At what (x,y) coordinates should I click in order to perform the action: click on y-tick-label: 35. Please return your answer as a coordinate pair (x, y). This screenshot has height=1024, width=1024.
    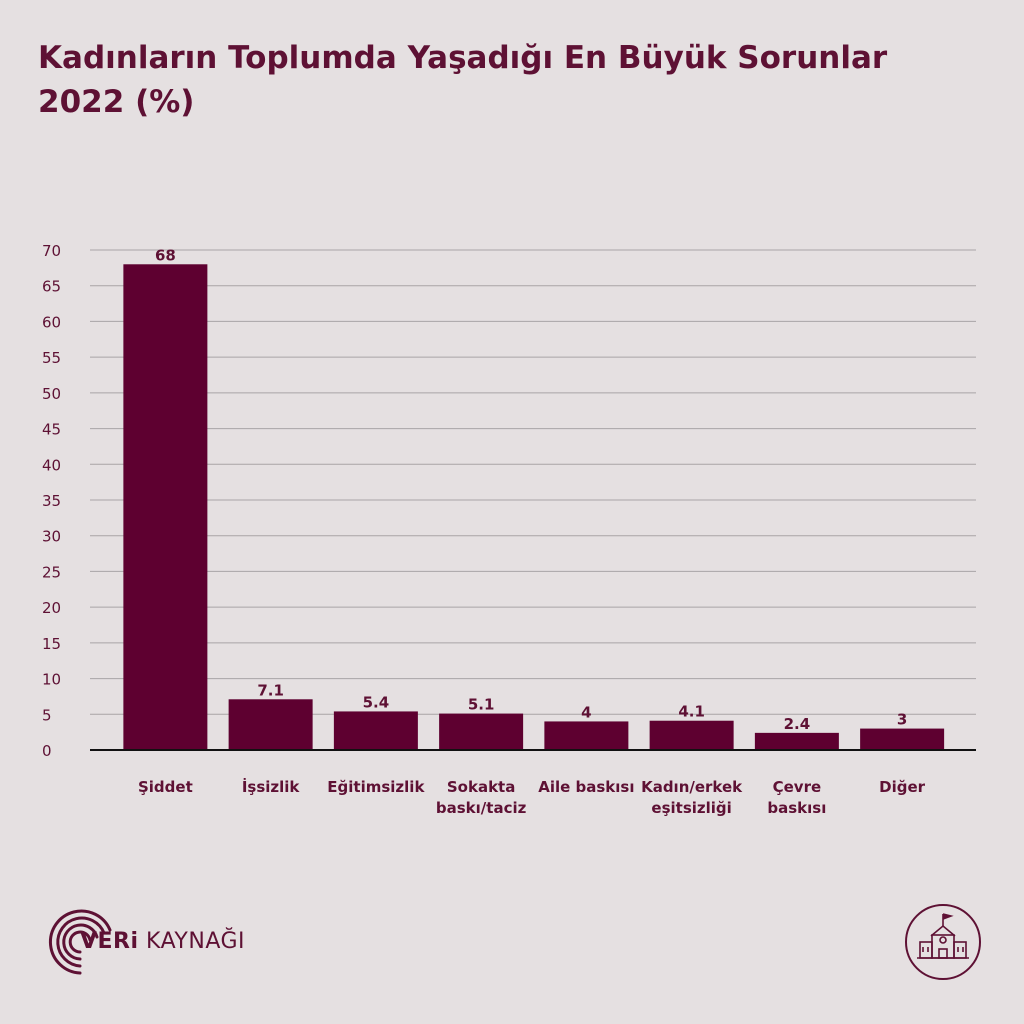
    Looking at the image, I should click on (51, 501).